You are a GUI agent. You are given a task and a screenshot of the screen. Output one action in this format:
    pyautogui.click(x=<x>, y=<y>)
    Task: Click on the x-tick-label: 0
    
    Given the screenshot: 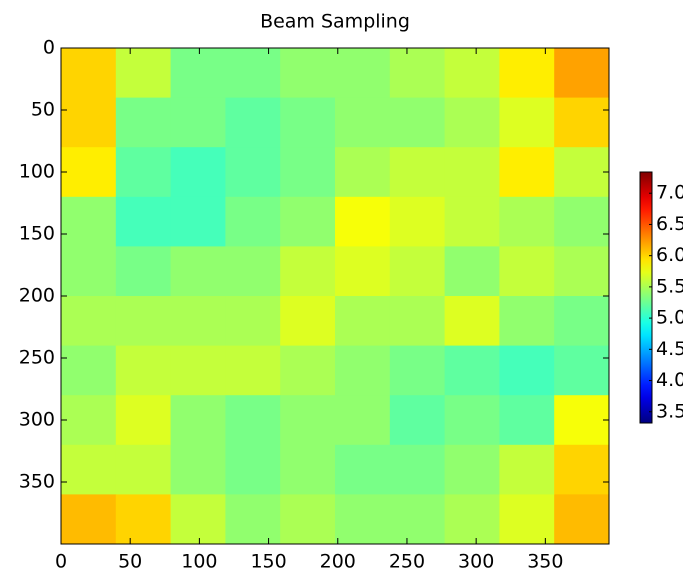 What is the action you would take?
    pyautogui.click(x=61, y=562)
    